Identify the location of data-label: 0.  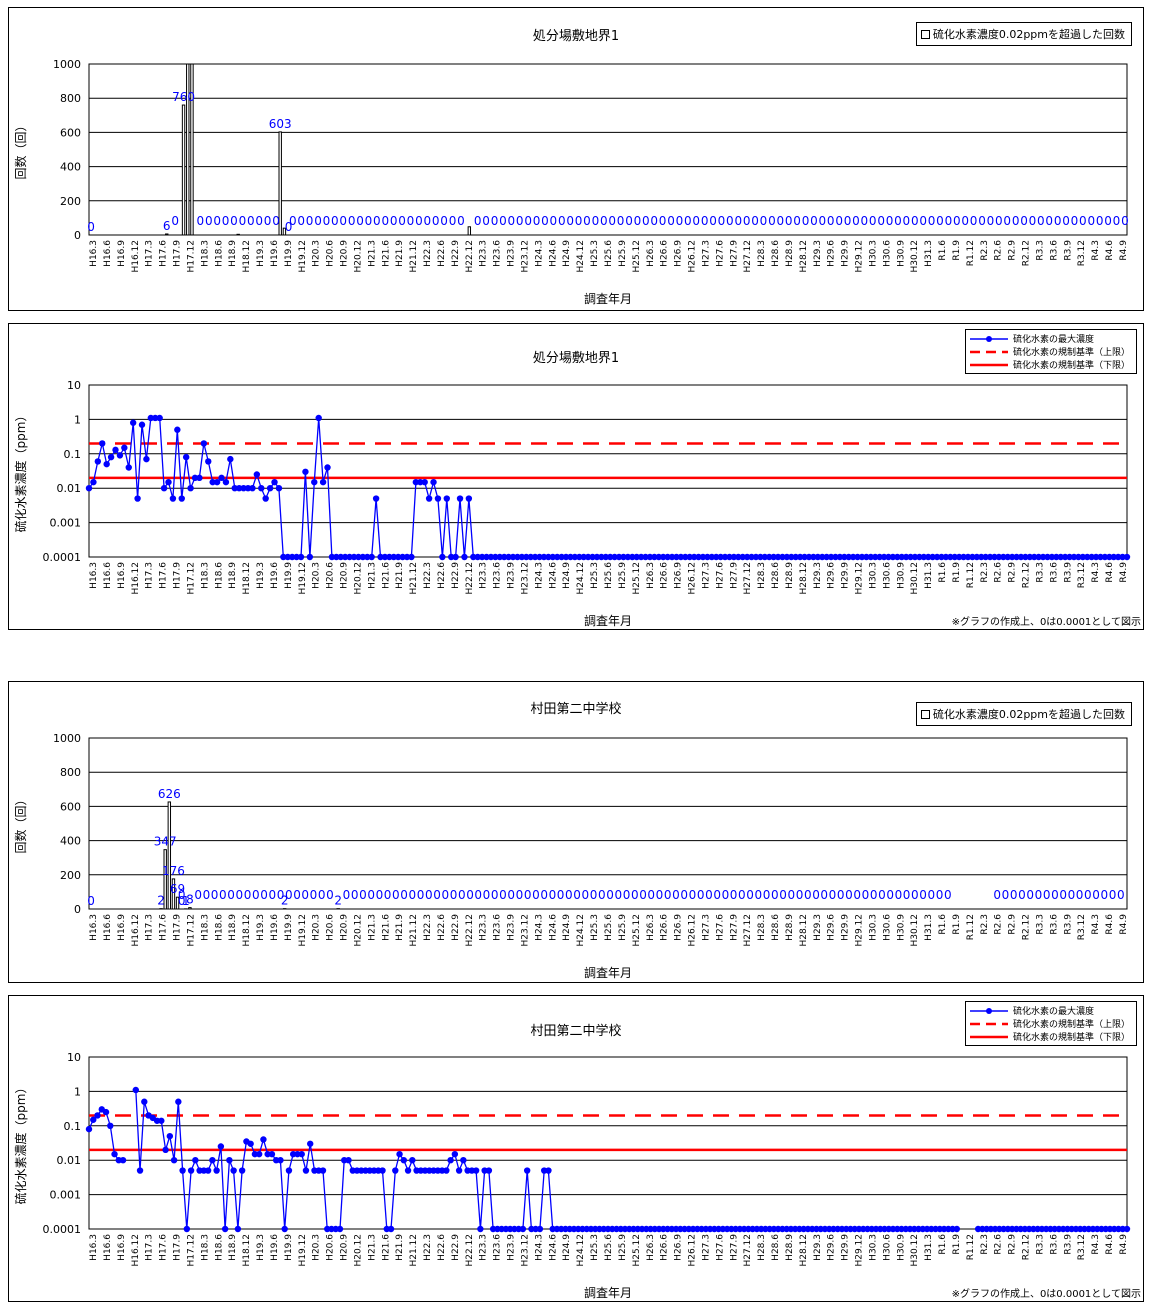
(182, 901).